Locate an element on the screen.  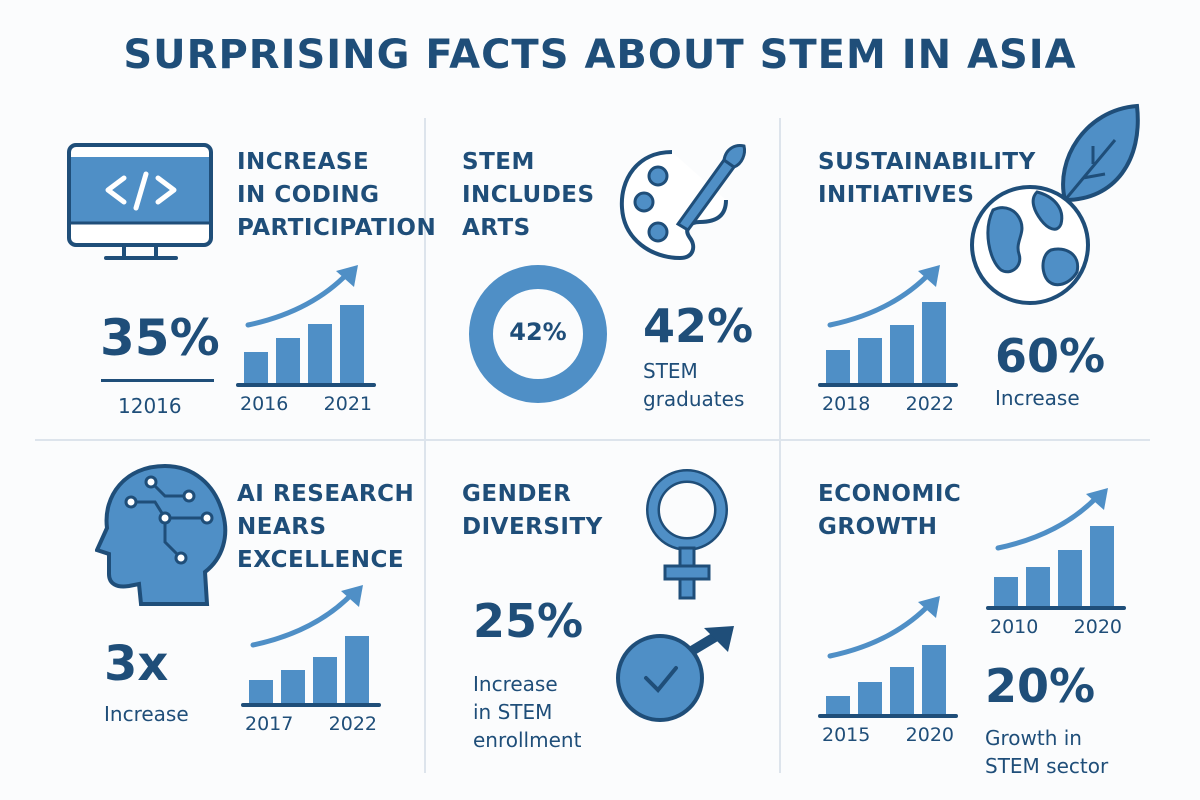
sustainability-heading: SUSTAINABILITY INITIATIVES is located at coordinates (927, 179).